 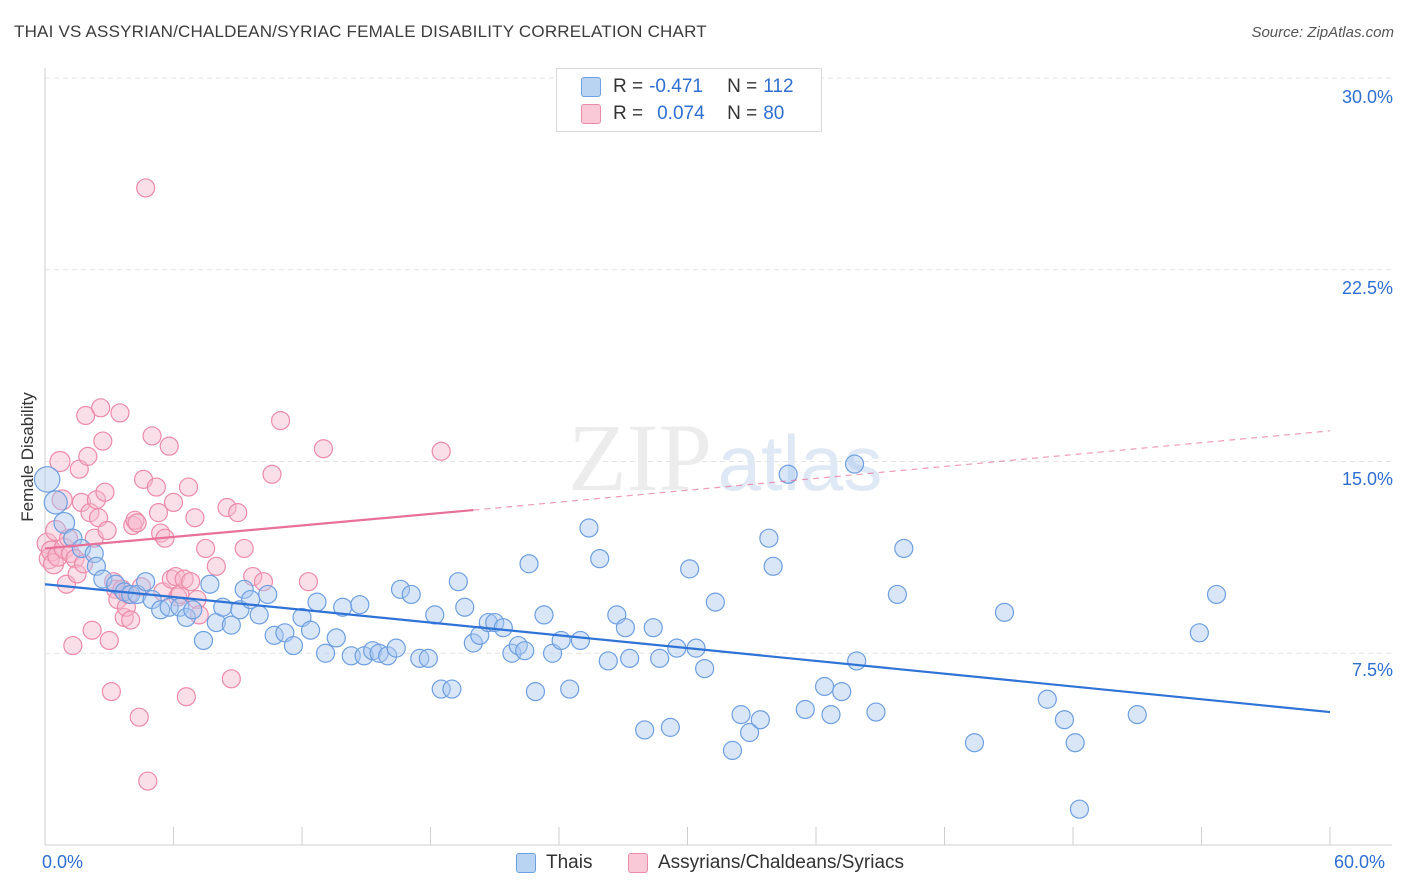 I want to click on x-tick-min: 0.0%, so click(x=63, y=862).